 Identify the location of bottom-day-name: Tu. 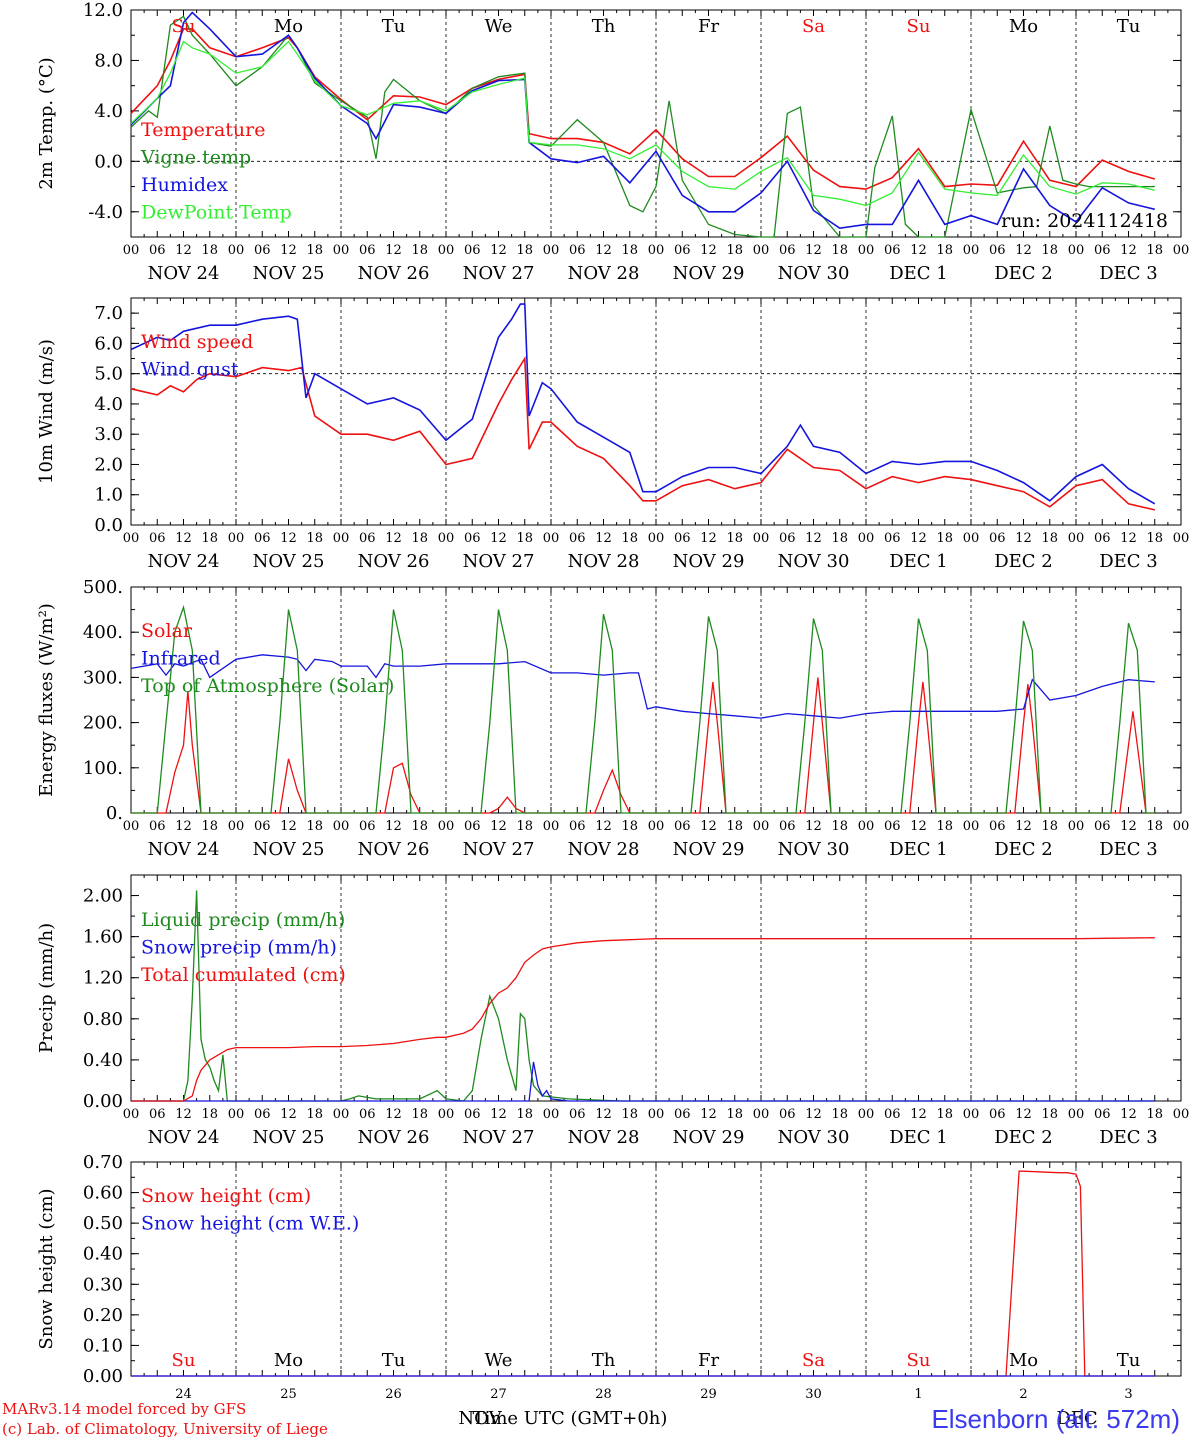
(1129, 1360).